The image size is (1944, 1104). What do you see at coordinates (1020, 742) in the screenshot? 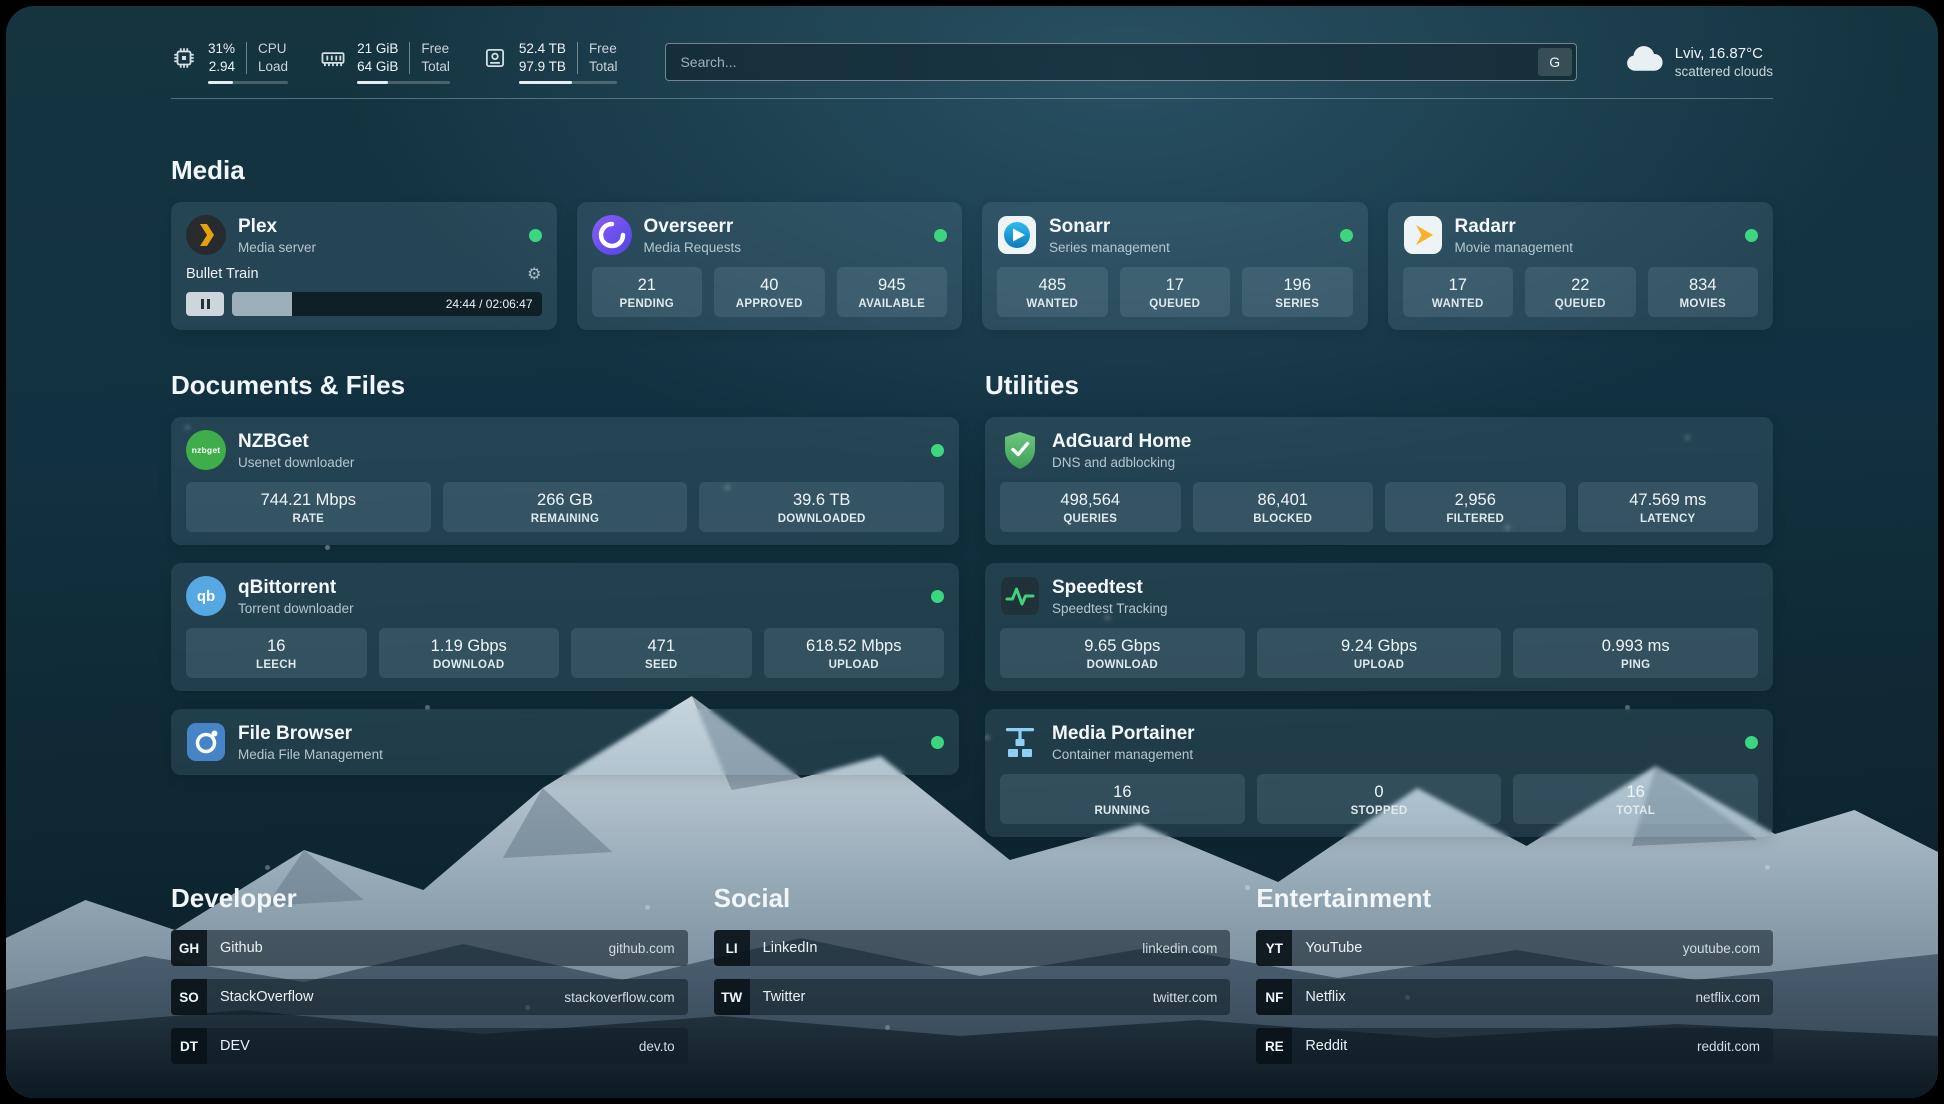
I see `portainer-icon` at bounding box center [1020, 742].